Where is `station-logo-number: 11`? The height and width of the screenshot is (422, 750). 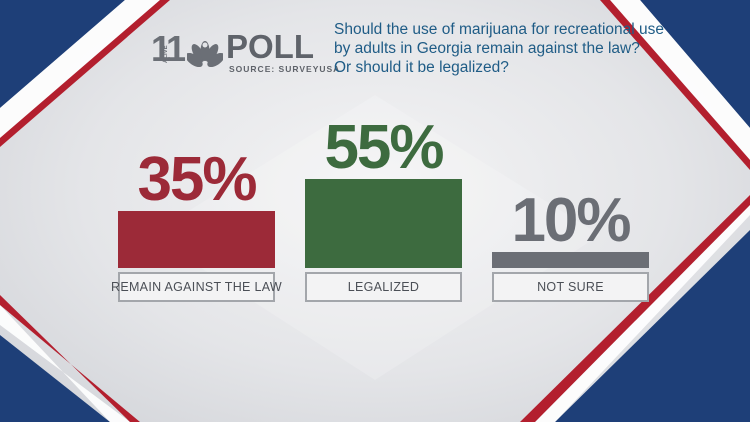
station-logo-number: 11 is located at coordinates (168, 48).